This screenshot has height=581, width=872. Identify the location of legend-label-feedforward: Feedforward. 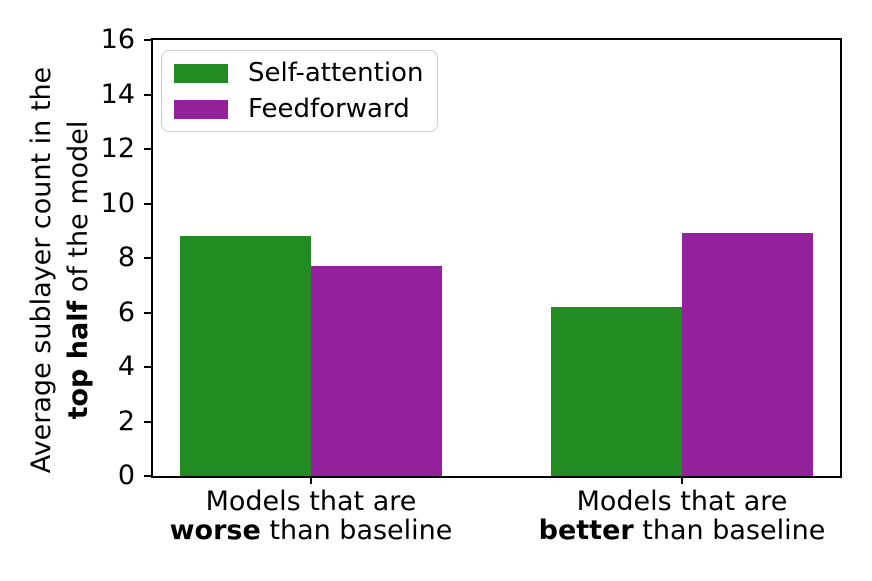
(329, 109).